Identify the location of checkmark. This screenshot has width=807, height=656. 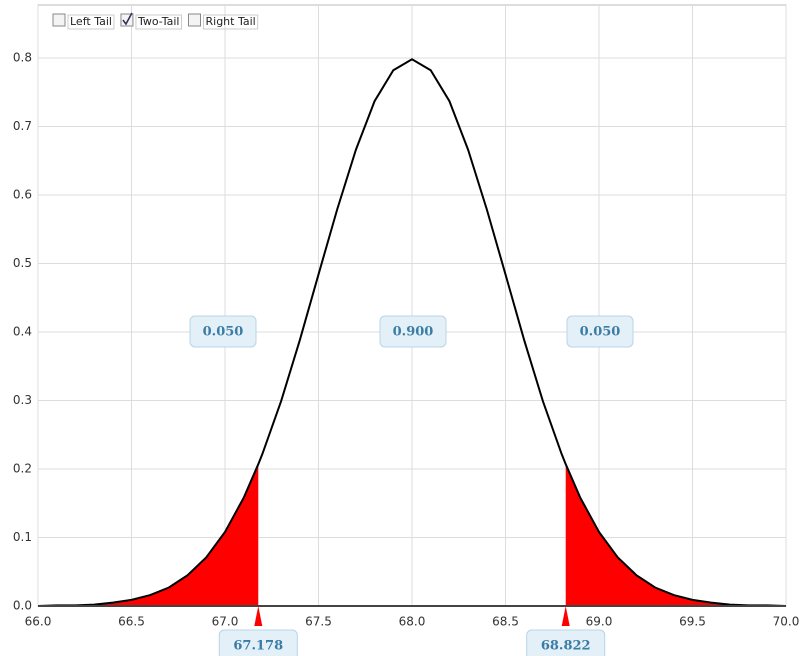
(127, 19).